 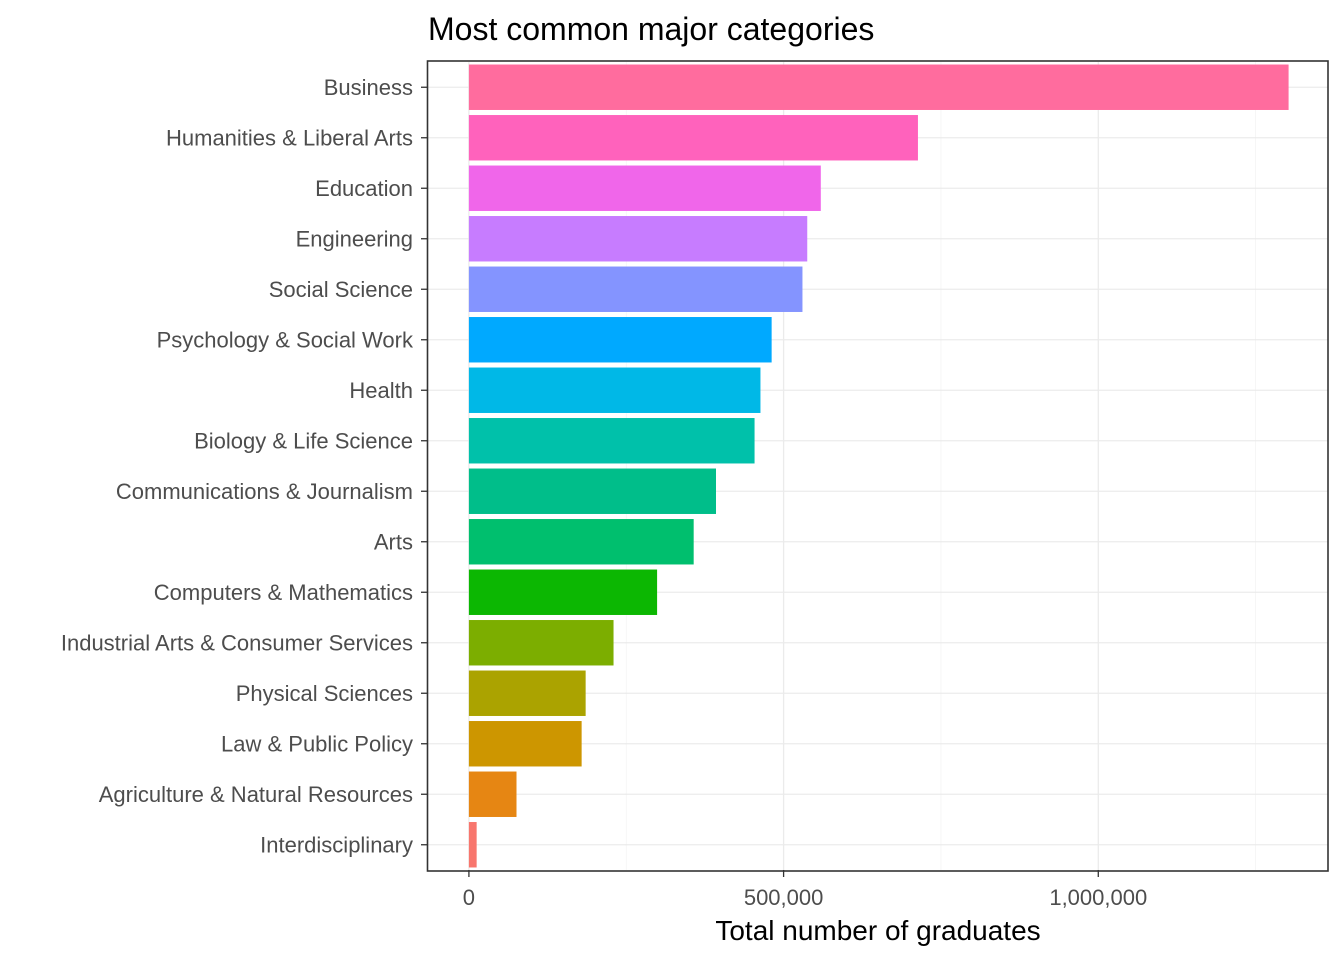 What do you see at coordinates (317, 743) in the screenshot?
I see `y-tick-label-13: Law & Public Policy` at bounding box center [317, 743].